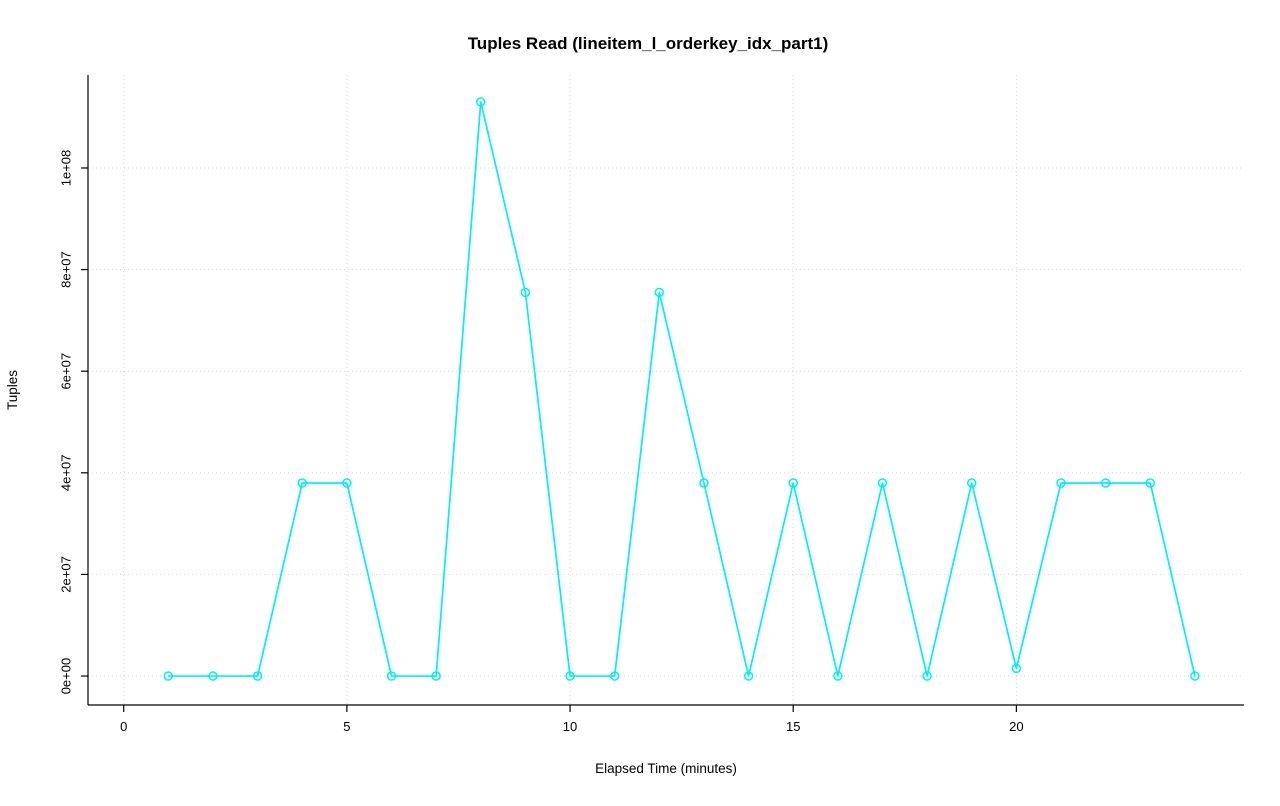 The image size is (1280, 806). What do you see at coordinates (123, 726) in the screenshot?
I see `x-tick-label: 0` at bounding box center [123, 726].